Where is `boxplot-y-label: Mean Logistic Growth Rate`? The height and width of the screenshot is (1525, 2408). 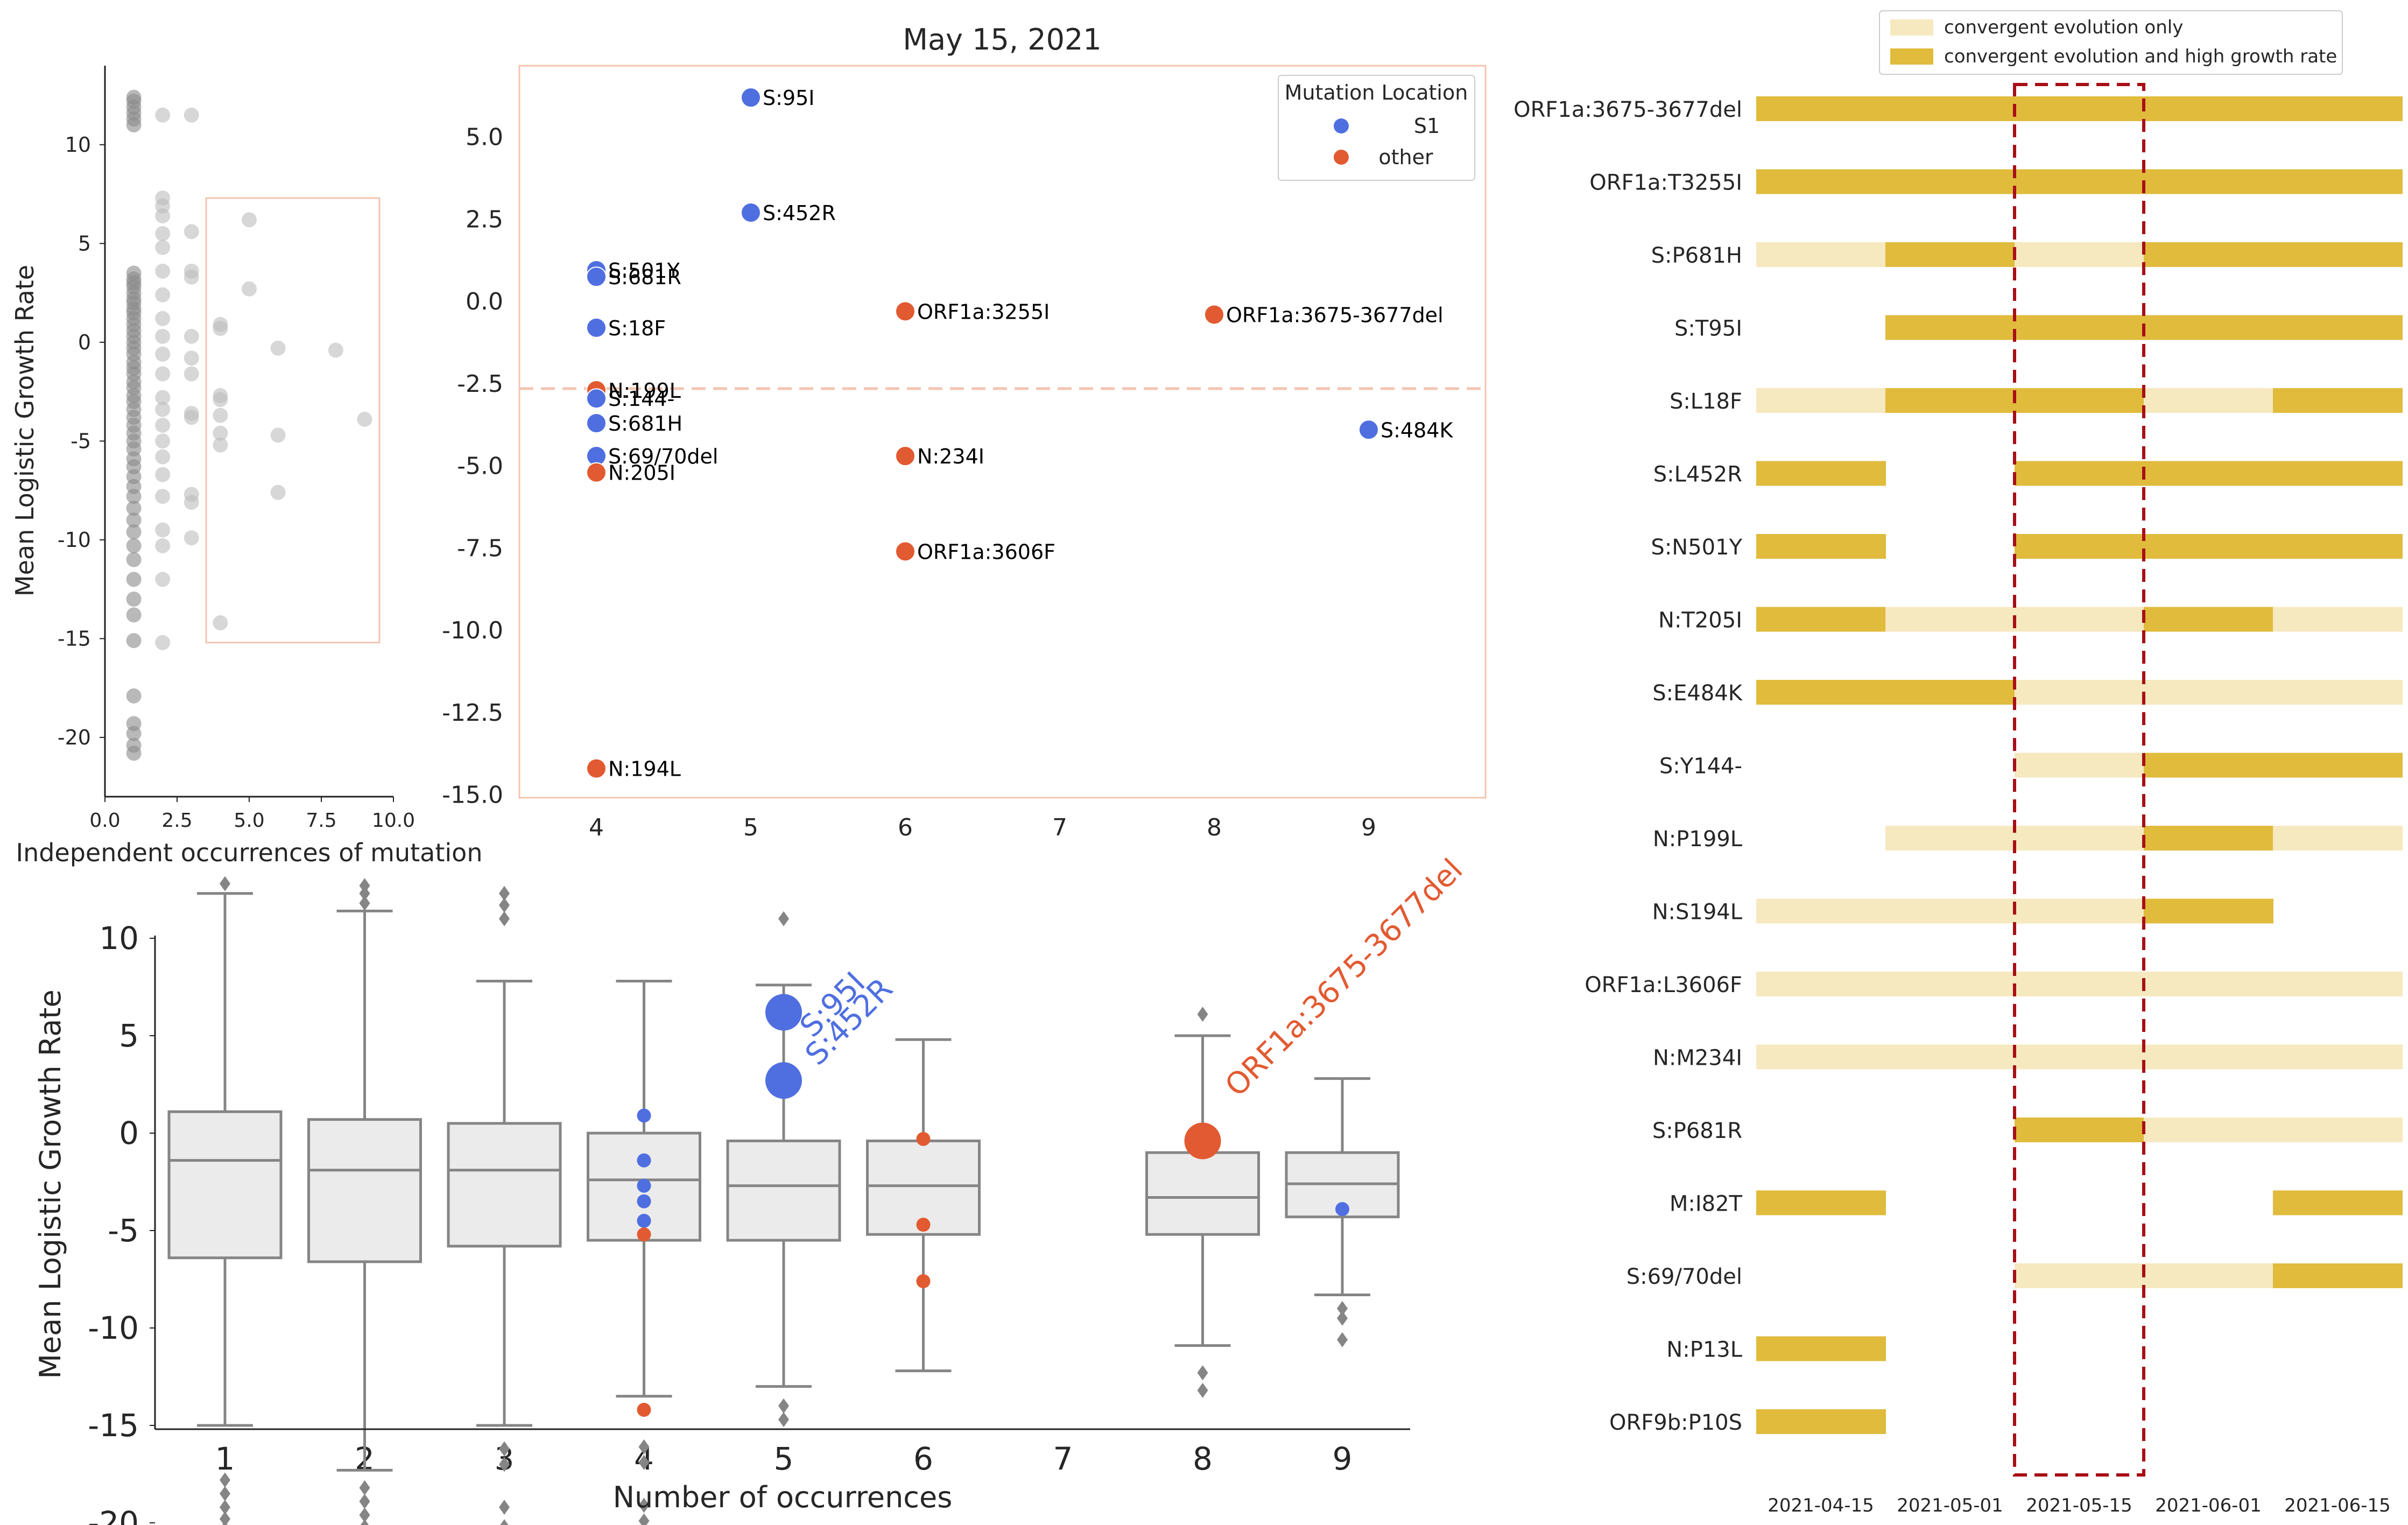 boxplot-y-label: Mean Logistic Growth Rate is located at coordinates (50, 1184).